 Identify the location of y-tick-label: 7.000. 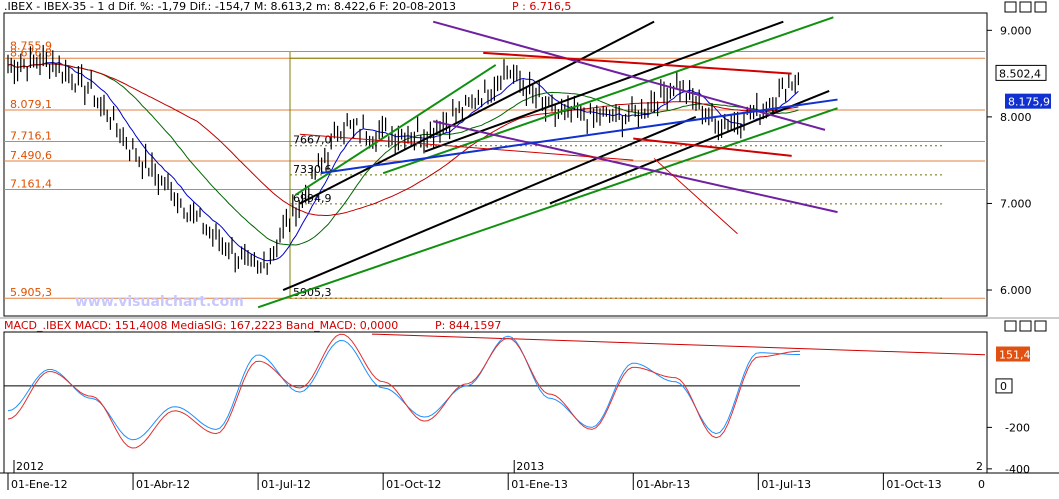
(1016, 203).